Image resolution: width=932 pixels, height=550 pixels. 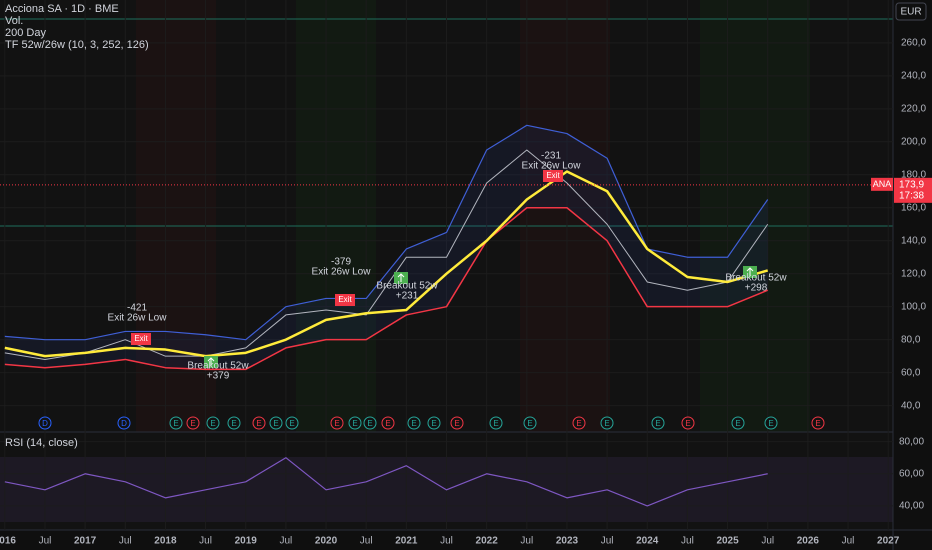 I want to click on x-tick-label: 2023, so click(x=567, y=541).